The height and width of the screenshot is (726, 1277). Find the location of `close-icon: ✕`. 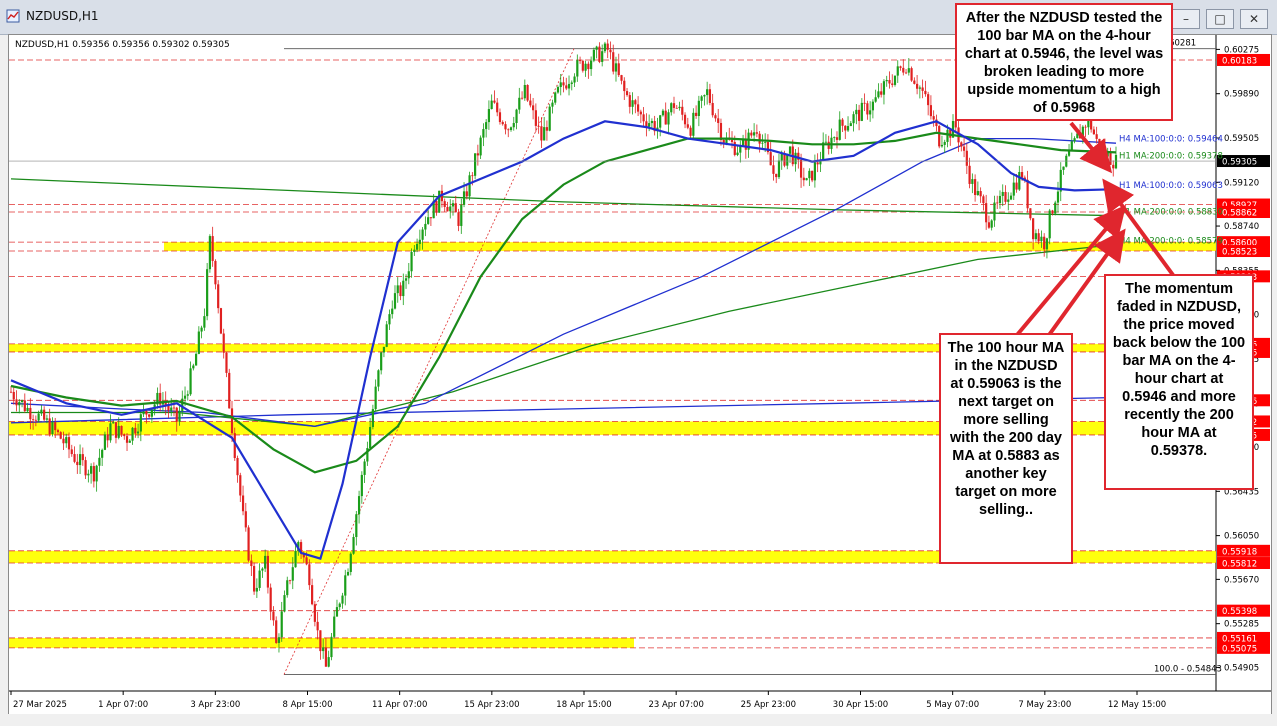

close-icon: ✕ is located at coordinates (1254, 19).